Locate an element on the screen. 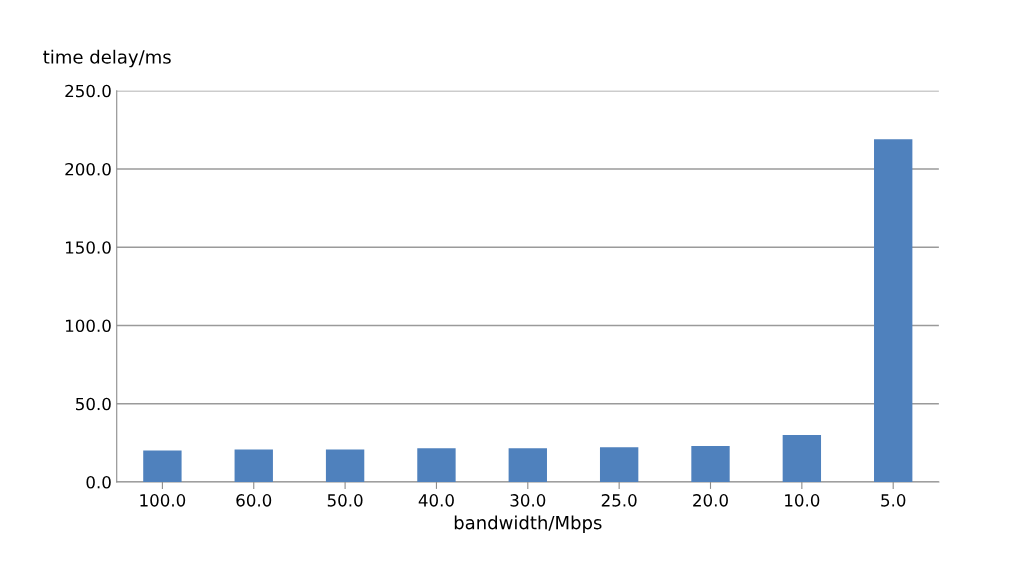  x-tick-label: 10.0 is located at coordinates (802, 500).